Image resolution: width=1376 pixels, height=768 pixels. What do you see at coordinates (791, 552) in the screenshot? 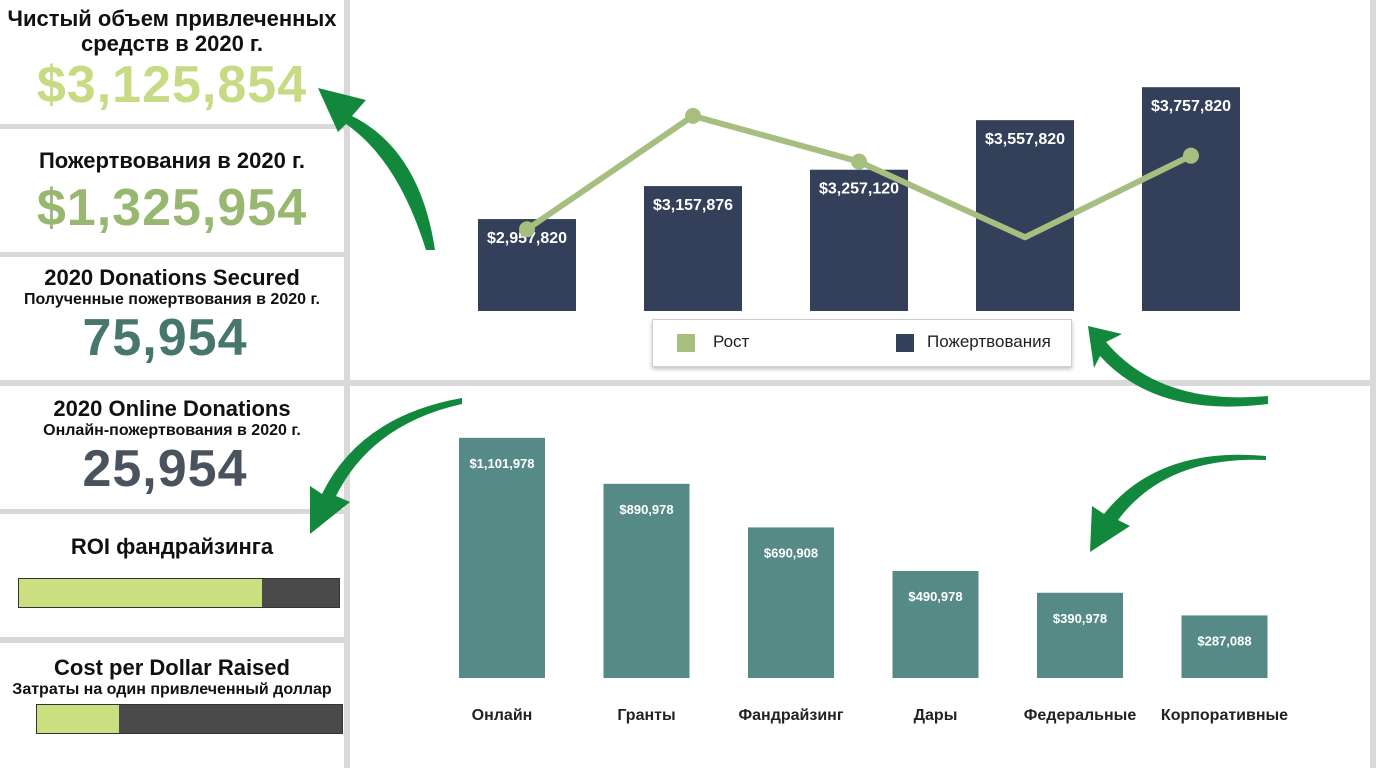
I see `source-bar-label: $690,908` at bounding box center [791, 552].